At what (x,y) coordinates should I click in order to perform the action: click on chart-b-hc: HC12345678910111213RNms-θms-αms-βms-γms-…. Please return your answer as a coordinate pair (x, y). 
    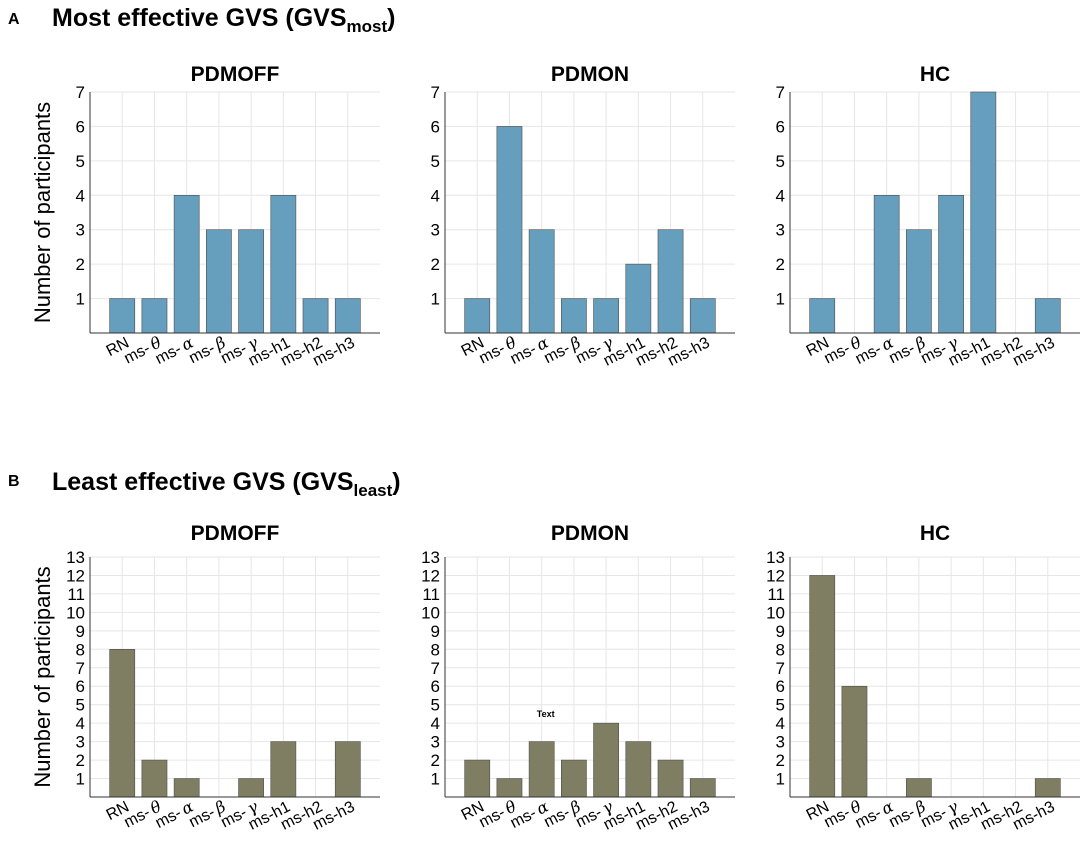
    Looking at the image, I should click on (923, 678).